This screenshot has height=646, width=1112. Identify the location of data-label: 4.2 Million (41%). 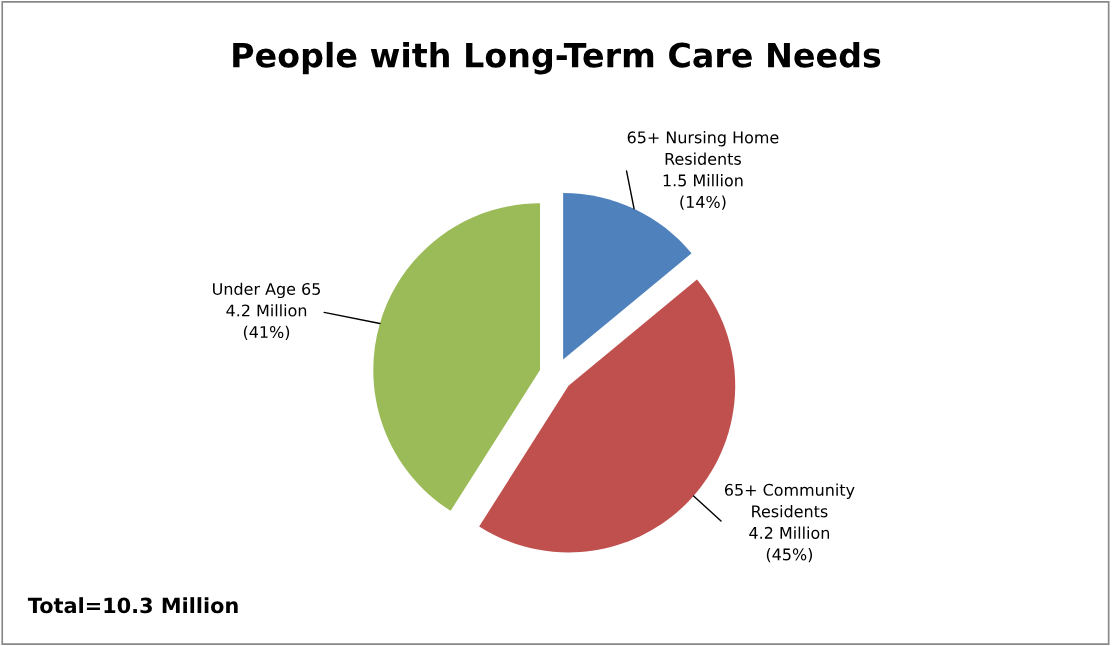
(266, 322).